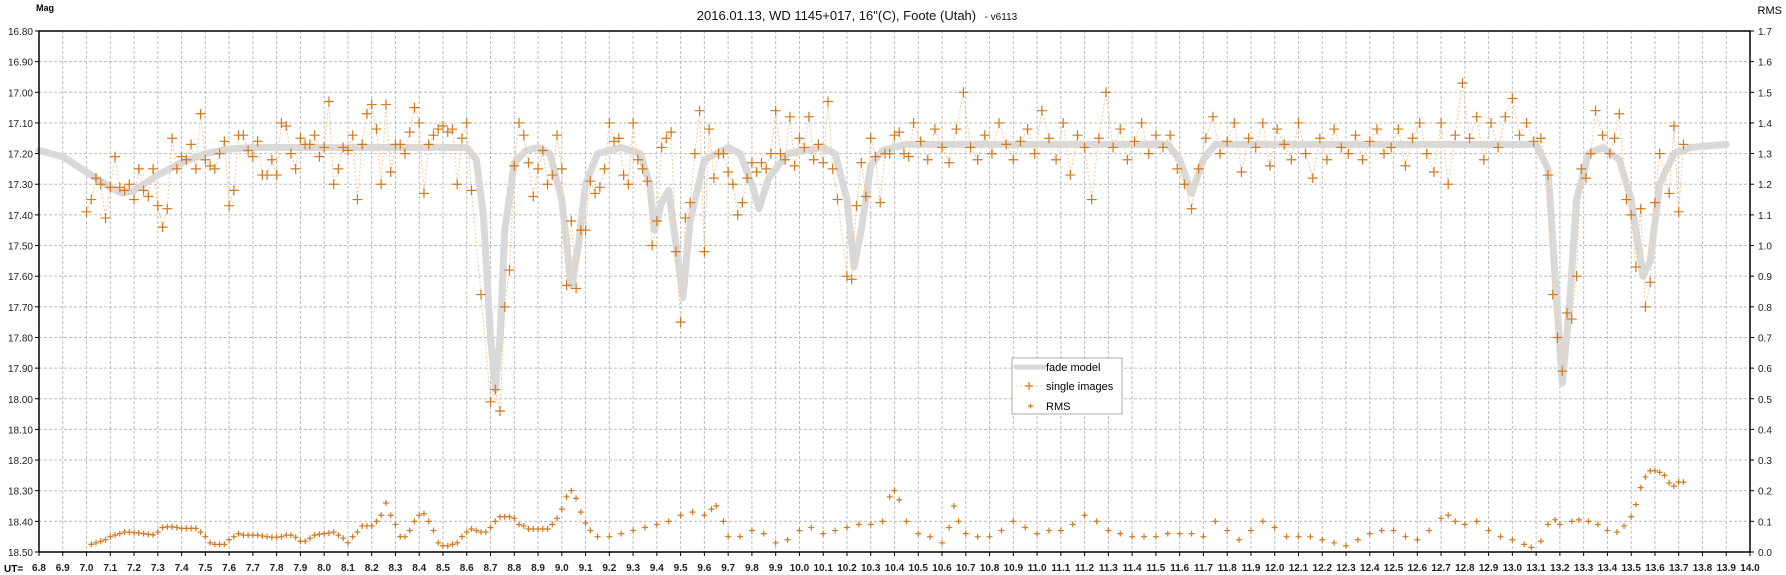 The width and height of the screenshot is (1786, 575). What do you see at coordinates (1655, 568) in the screenshot?
I see `x-tick-label: 13.6` at bounding box center [1655, 568].